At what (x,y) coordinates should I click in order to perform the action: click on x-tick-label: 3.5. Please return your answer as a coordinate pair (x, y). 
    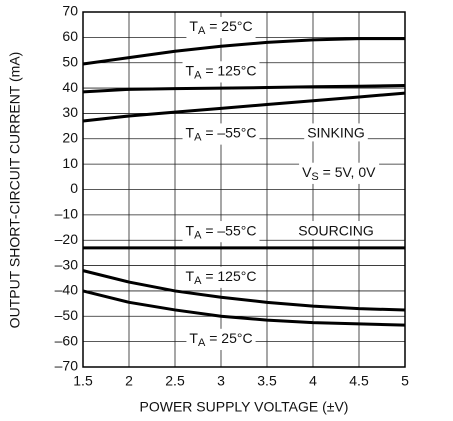
    Looking at the image, I should click on (267, 381).